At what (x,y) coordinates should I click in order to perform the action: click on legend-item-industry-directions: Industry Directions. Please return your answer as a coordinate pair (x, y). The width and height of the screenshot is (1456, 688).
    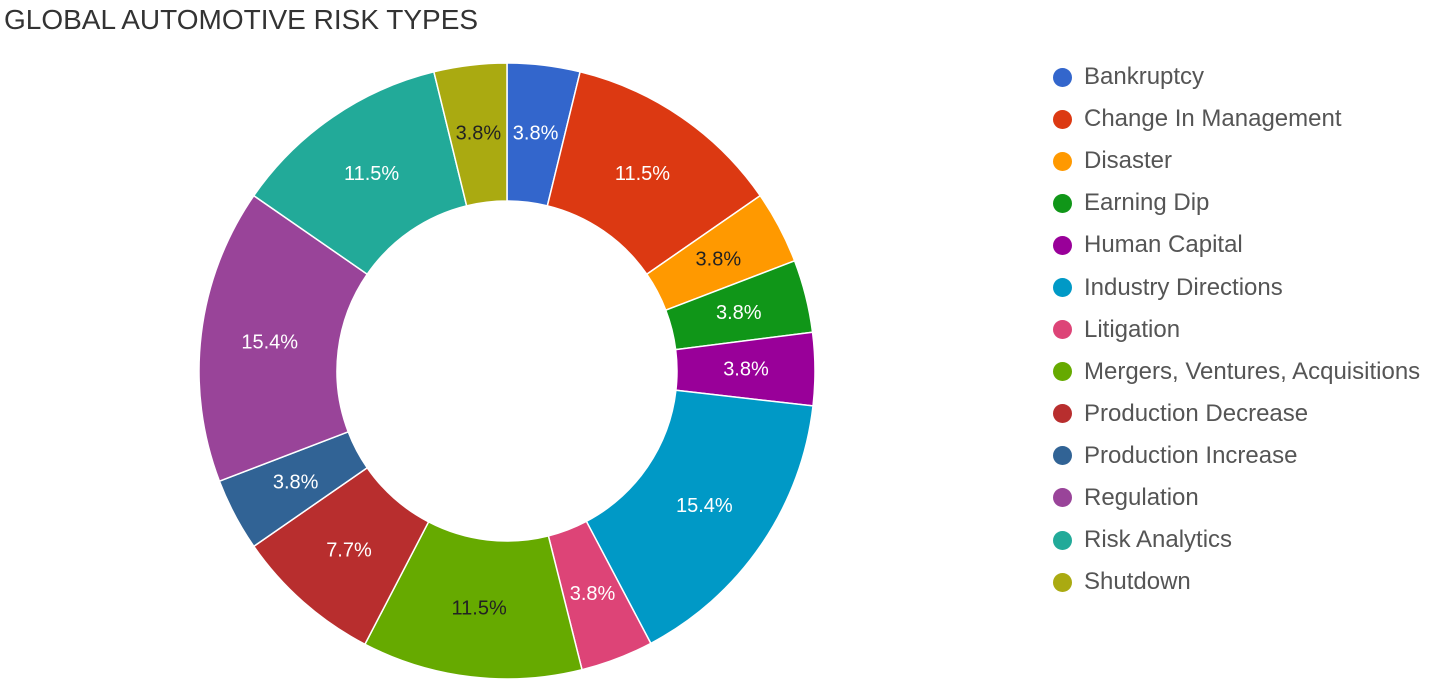
    Looking at the image, I should click on (1252, 287).